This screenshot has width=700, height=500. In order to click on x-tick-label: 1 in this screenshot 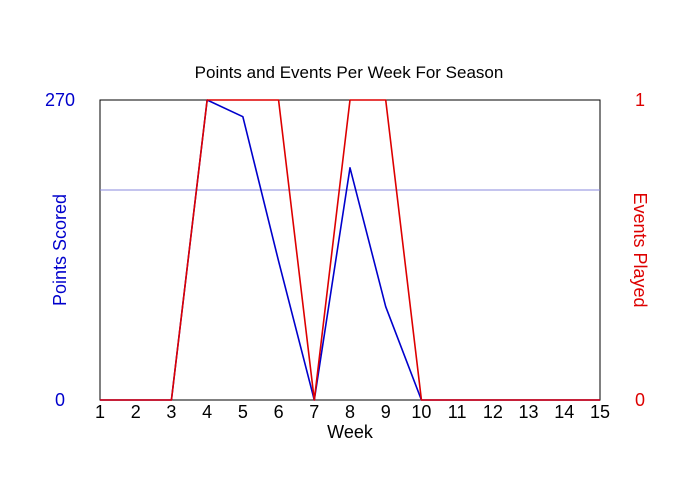, I will do `click(100, 412)`.